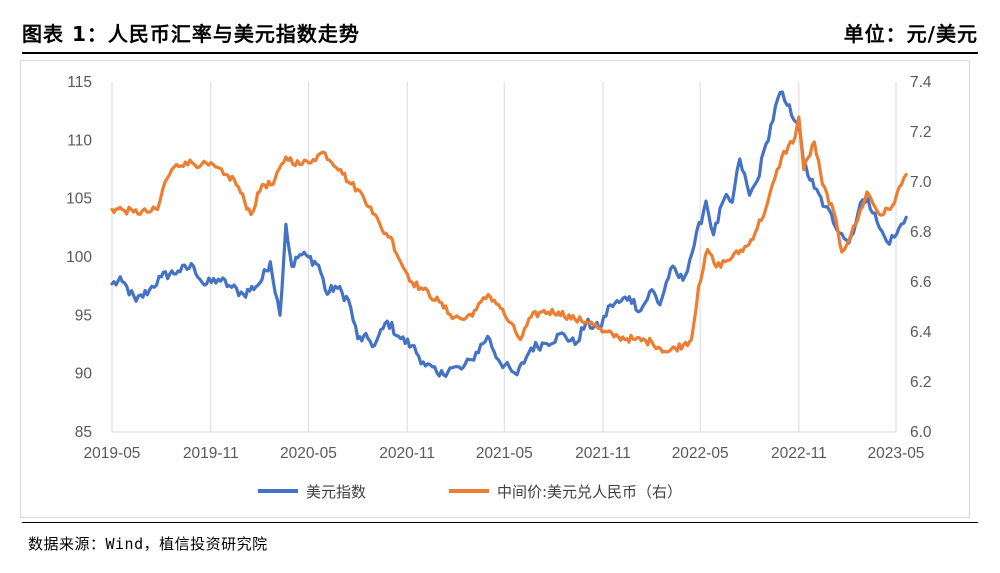 This screenshot has height=573, width=1000. I want to click on y-right-tick-label: 7.2, so click(921, 132).